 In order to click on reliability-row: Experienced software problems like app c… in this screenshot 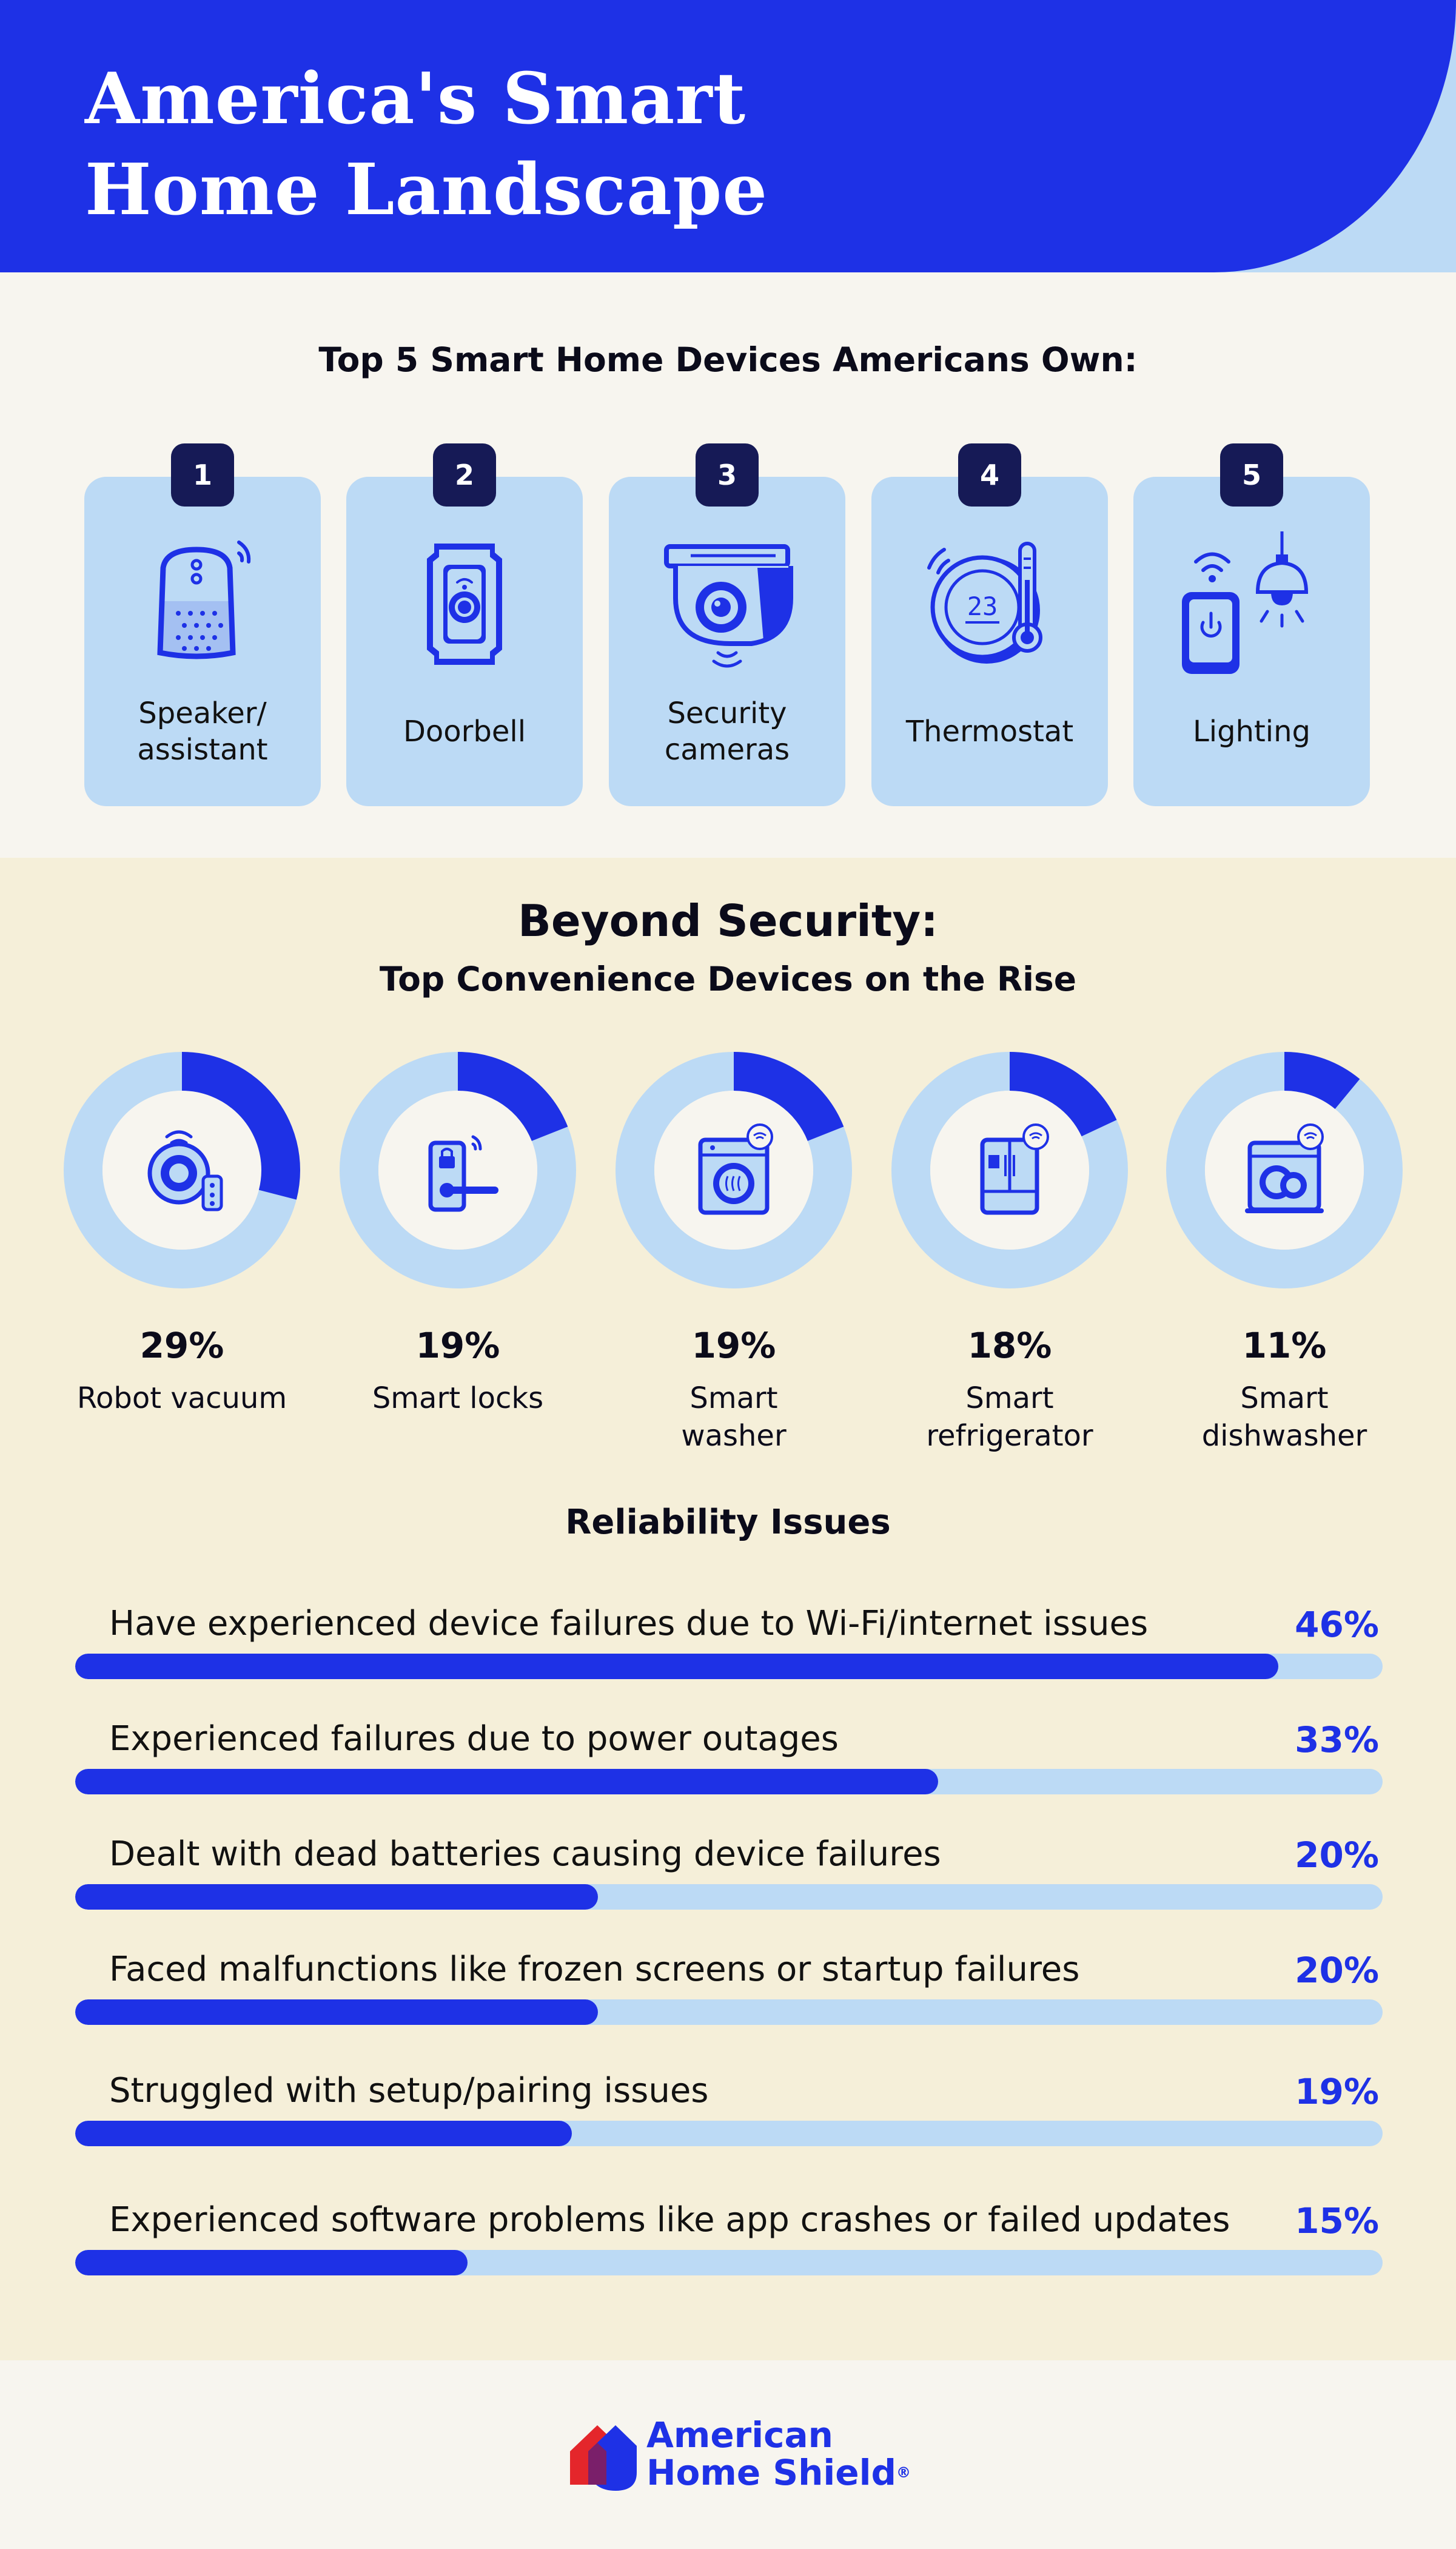, I will do `click(729, 2242)`.